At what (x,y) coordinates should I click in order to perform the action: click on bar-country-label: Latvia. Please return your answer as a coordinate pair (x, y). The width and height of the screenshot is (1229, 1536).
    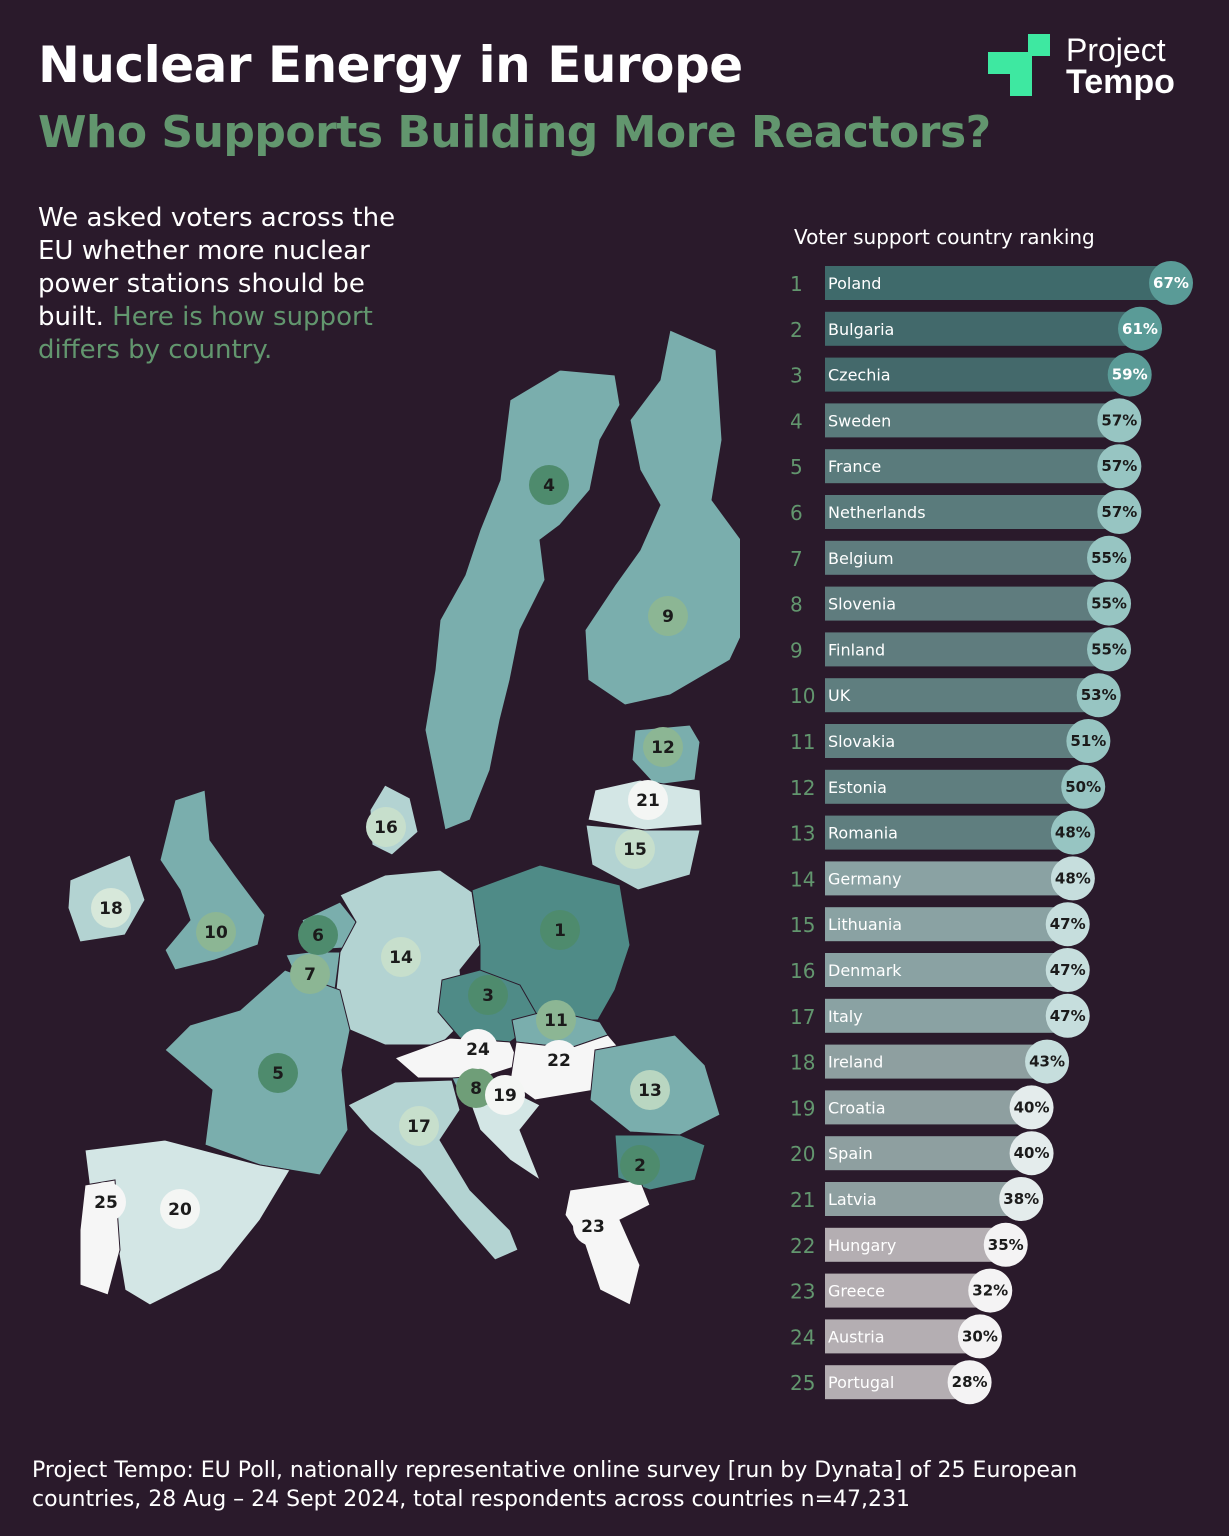
    Looking at the image, I should click on (852, 1199).